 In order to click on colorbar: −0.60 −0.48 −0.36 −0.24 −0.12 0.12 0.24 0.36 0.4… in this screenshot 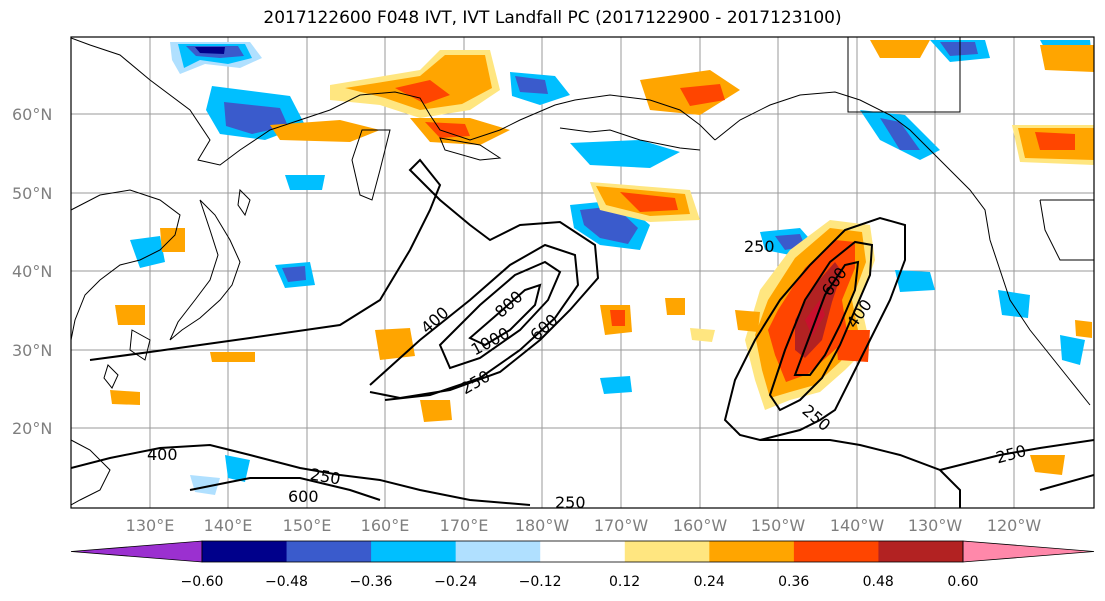, I will do `click(582, 565)`.